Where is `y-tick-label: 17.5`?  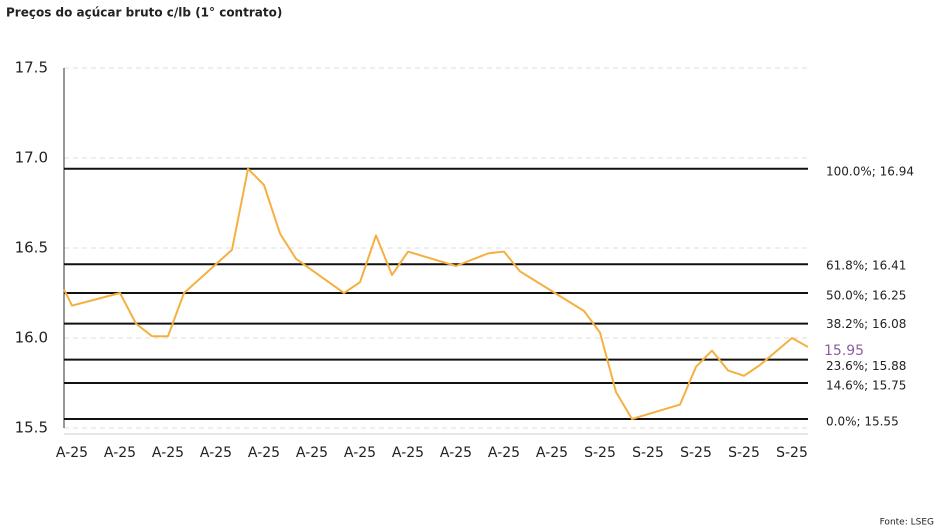
y-tick-label: 17.5 is located at coordinates (31, 68).